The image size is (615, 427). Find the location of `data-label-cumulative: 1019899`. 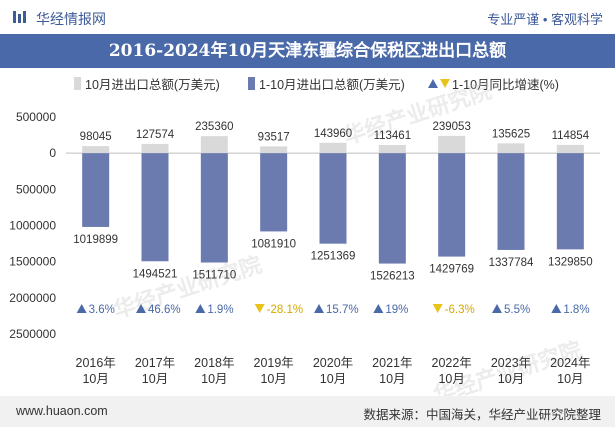

data-label-cumulative: 1019899 is located at coordinates (95, 240).